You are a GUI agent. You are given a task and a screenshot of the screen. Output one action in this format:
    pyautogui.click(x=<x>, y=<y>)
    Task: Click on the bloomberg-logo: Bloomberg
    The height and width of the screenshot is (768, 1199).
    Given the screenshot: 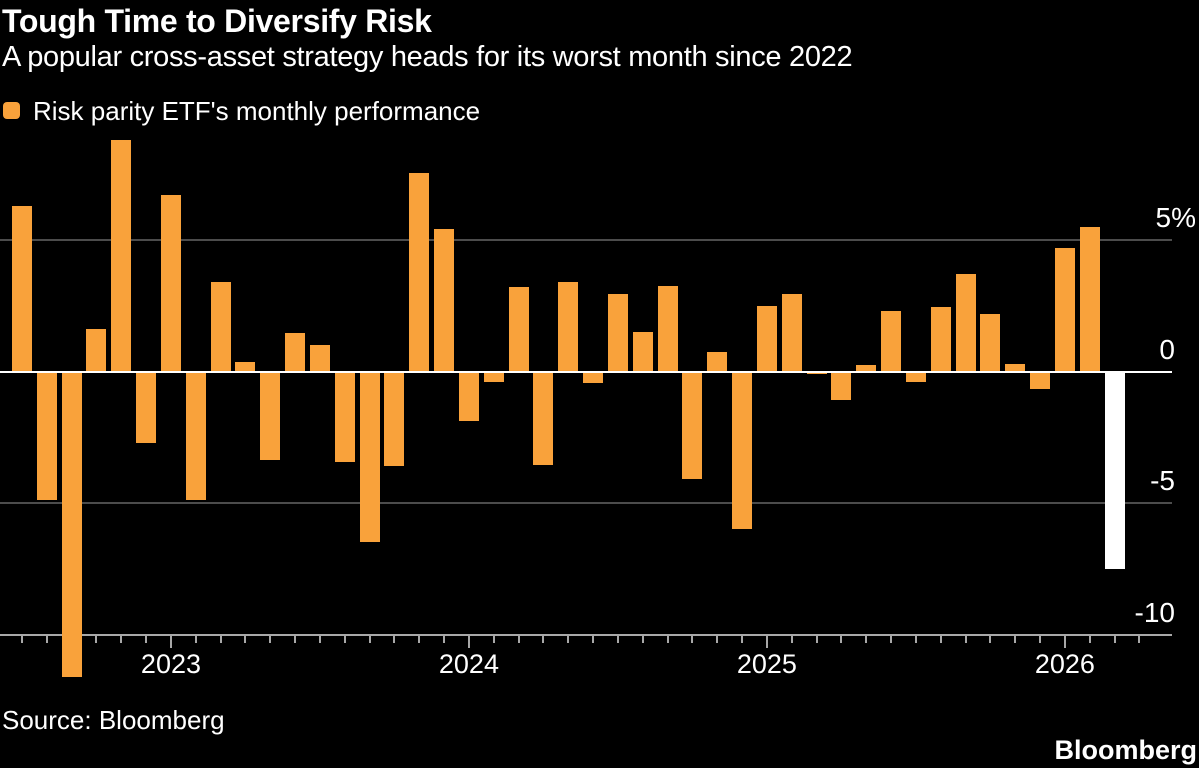 What is the action you would take?
    pyautogui.click(x=1125, y=750)
    